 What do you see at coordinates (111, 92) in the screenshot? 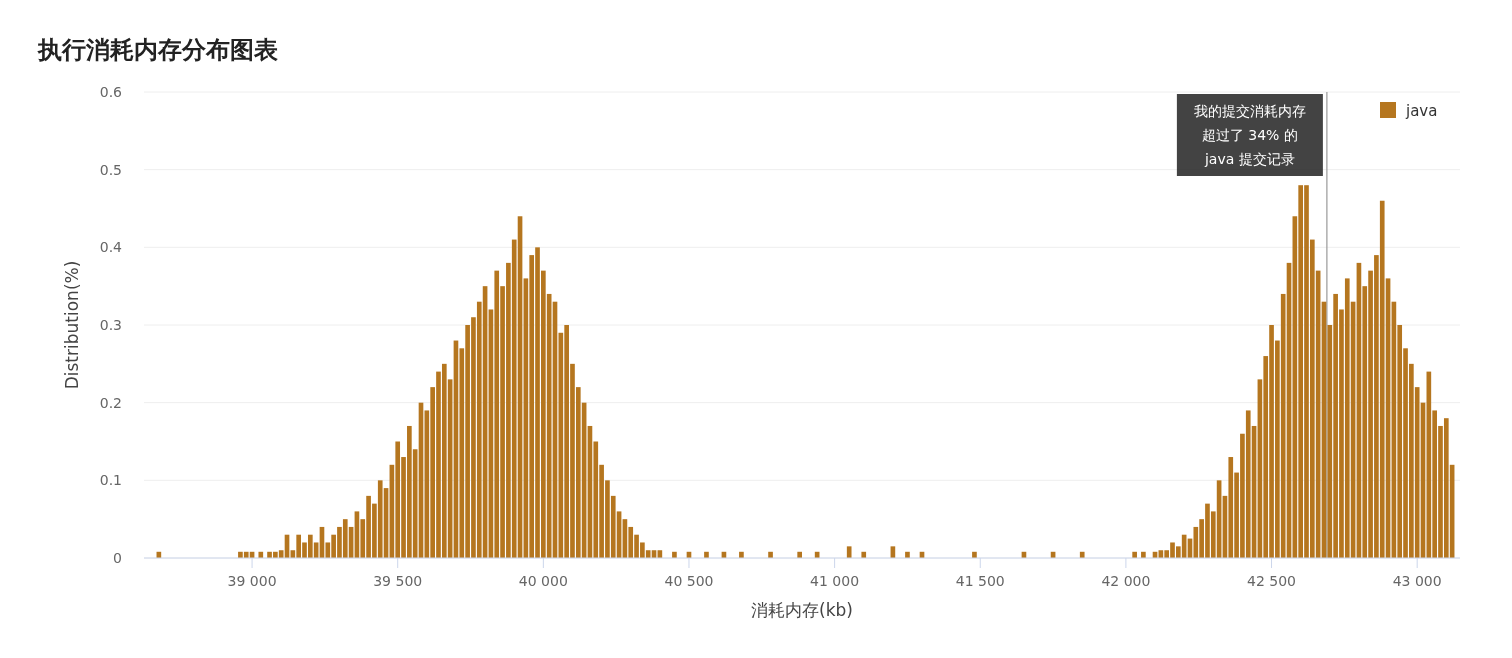
I see `y-tick-label: 0.6` at bounding box center [111, 92].